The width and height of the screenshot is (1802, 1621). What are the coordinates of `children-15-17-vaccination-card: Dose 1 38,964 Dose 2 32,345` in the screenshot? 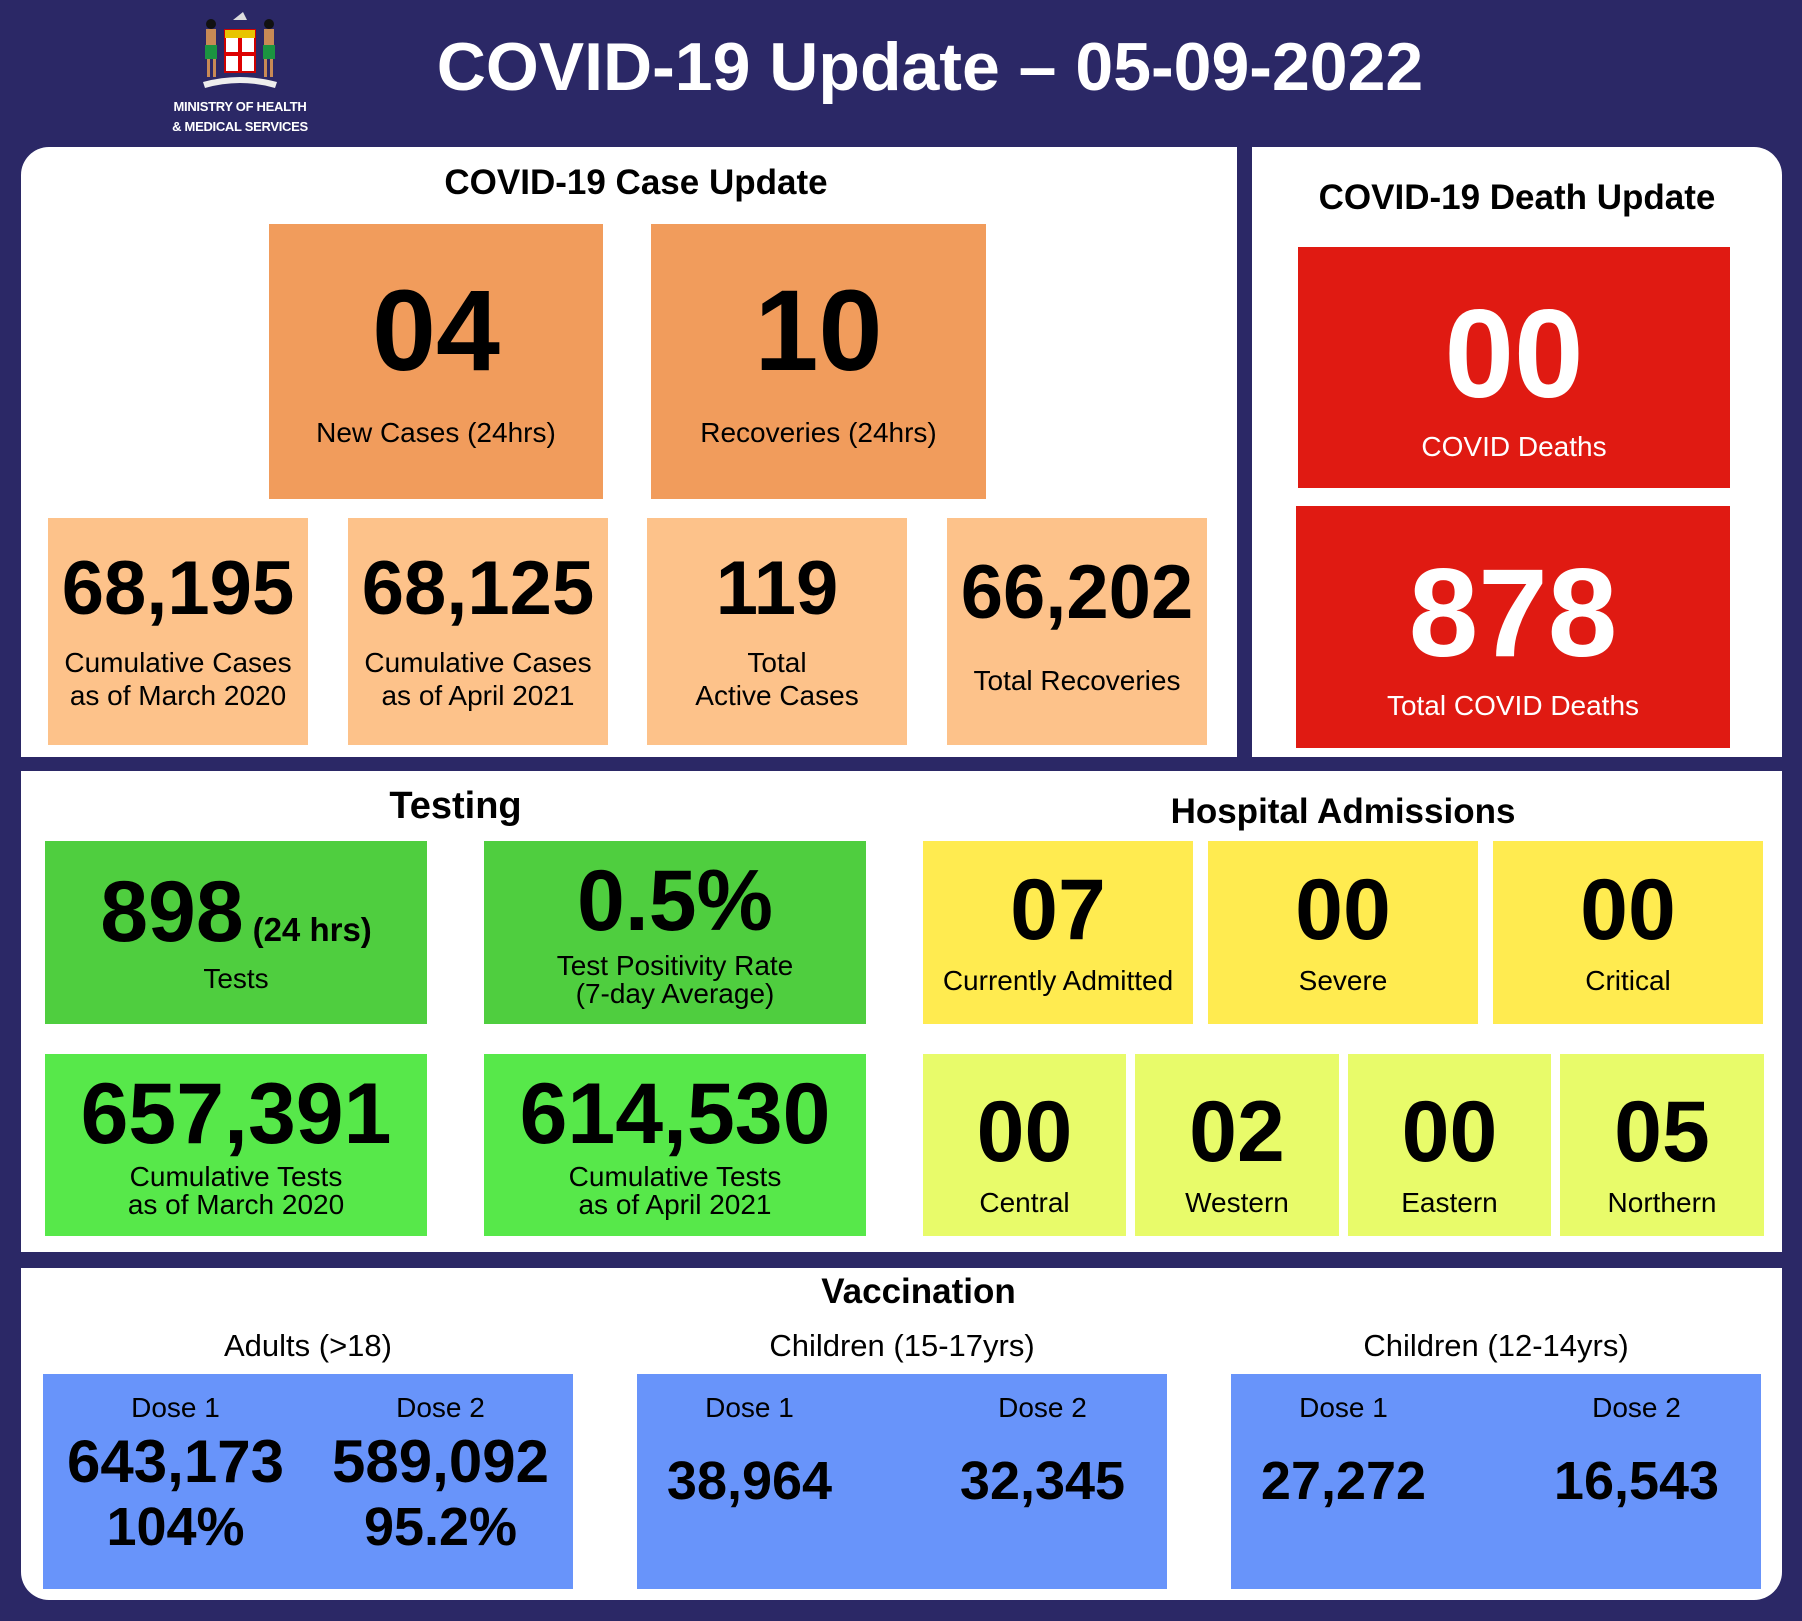 It's located at (902, 1481).